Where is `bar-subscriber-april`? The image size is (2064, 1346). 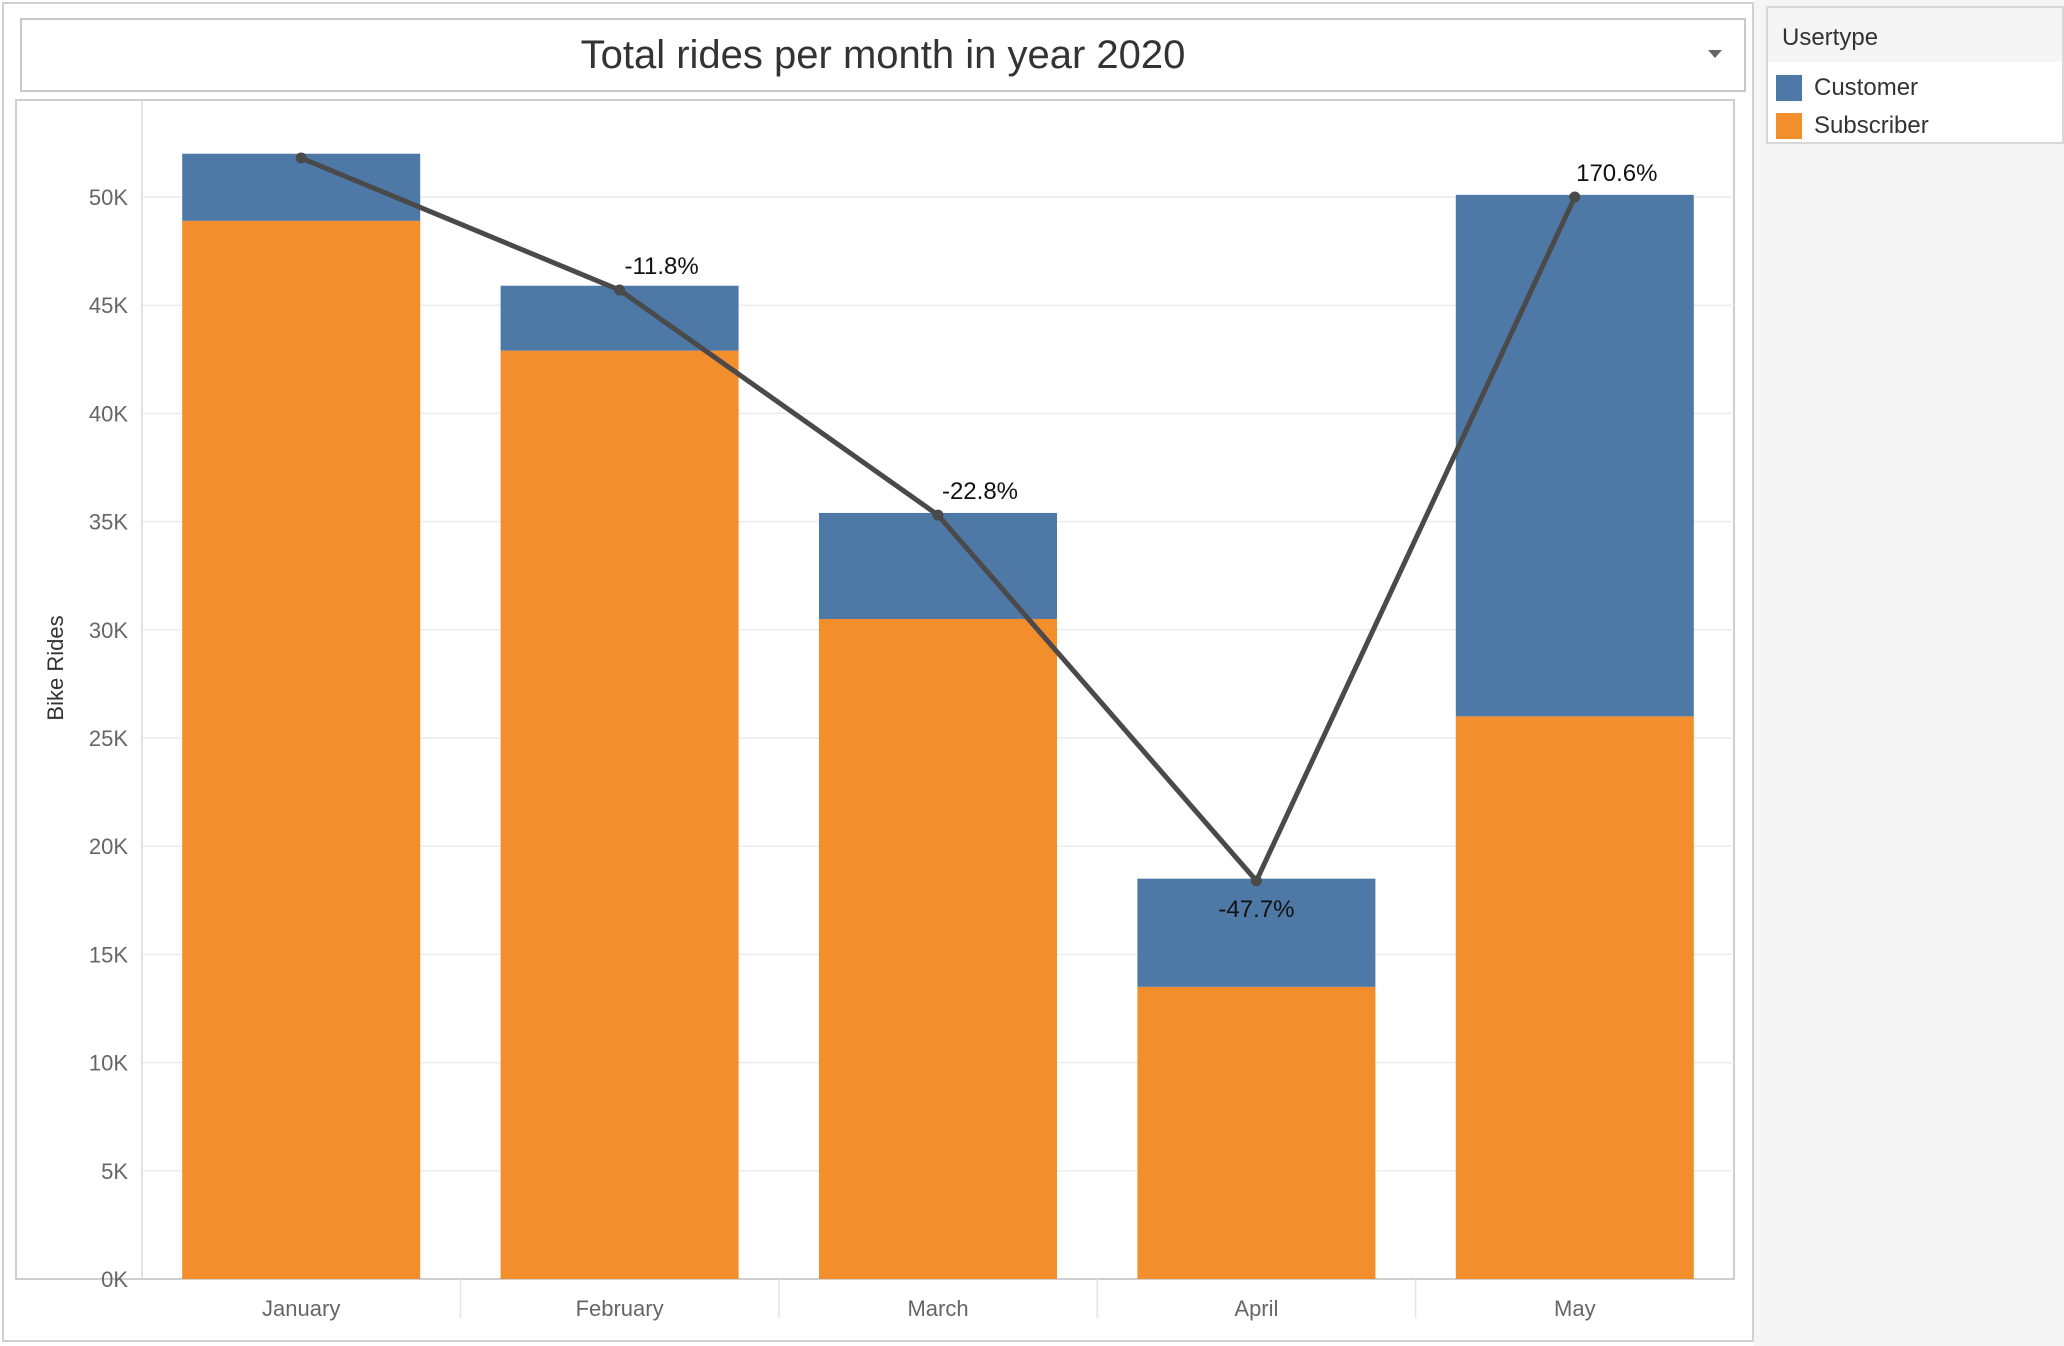 bar-subscriber-april is located at coordinates (1256, 1132).